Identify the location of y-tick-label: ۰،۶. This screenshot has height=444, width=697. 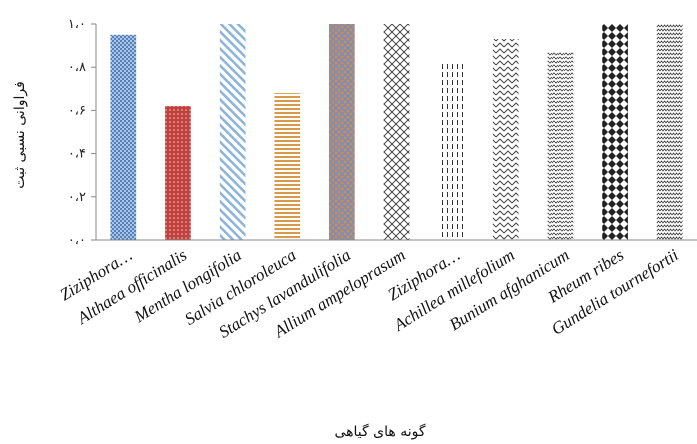
(77, 110).